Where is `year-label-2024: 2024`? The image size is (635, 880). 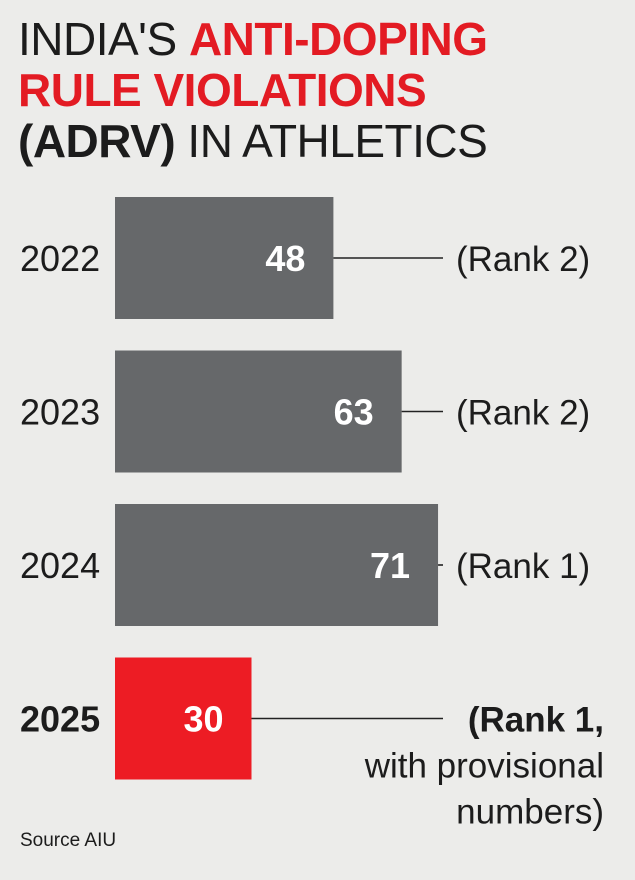 year-label-2024: 2024 is located at coordinates (60, 565).